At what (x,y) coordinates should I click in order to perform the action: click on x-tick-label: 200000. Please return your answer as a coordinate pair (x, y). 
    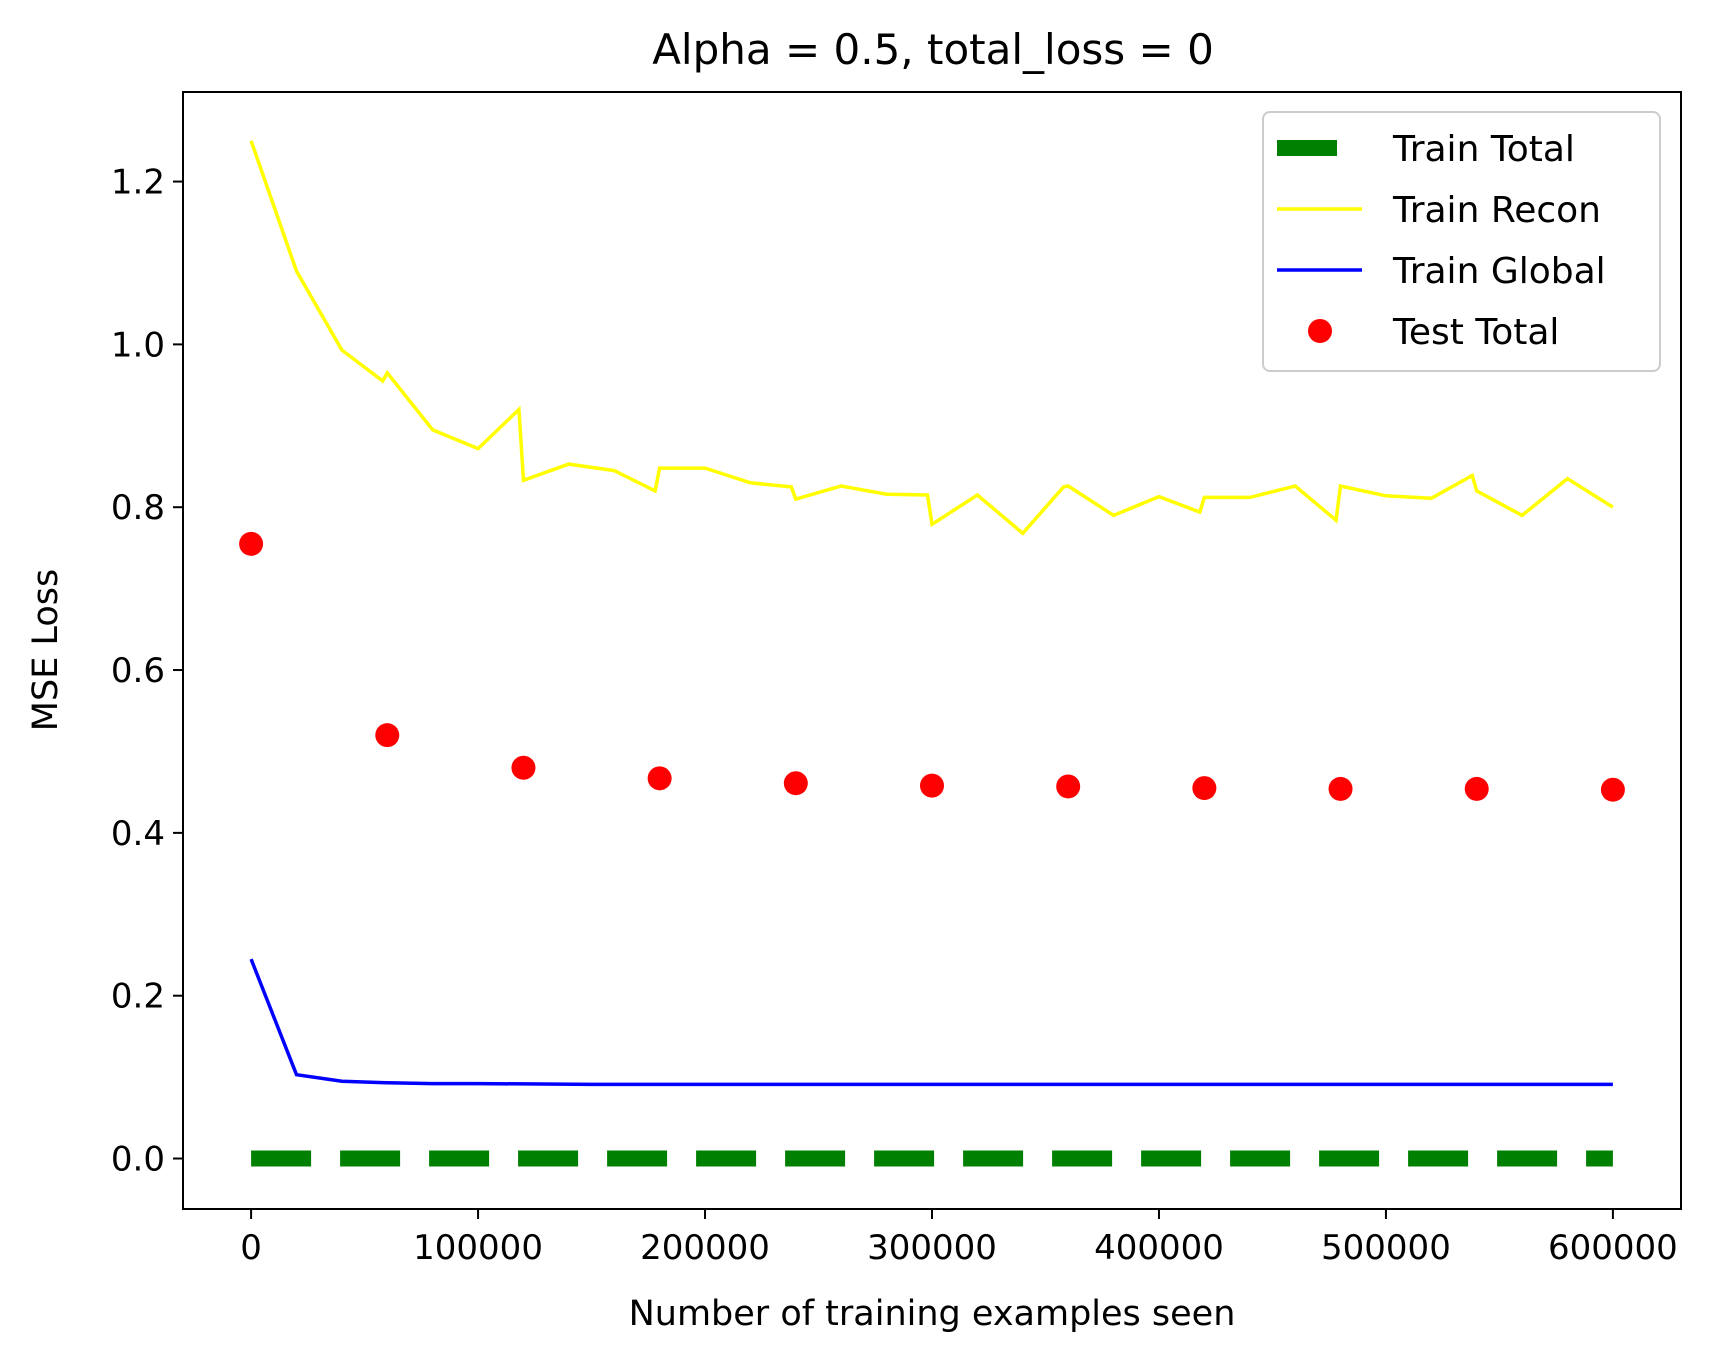
    Looking at the image, I should click on (705, 1248).